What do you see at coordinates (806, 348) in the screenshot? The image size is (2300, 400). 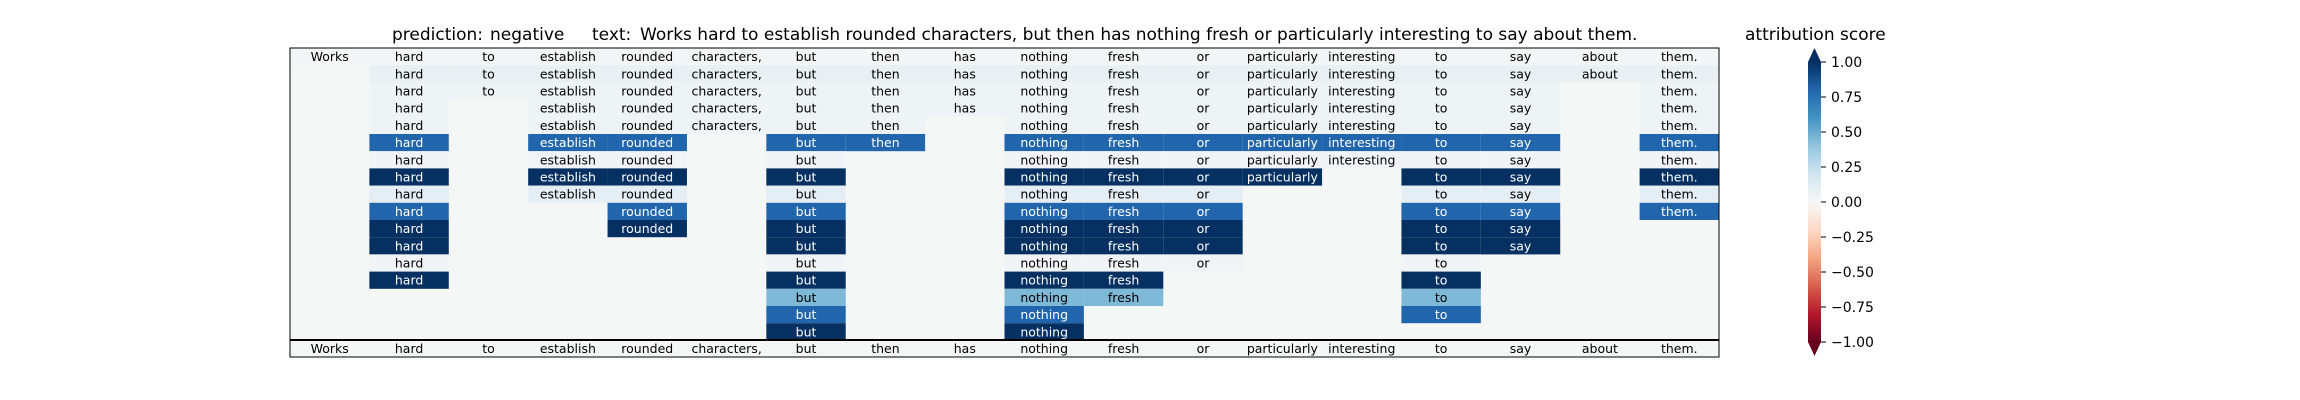 I see `x-tick-label: but` at bounding box center [806, 348].